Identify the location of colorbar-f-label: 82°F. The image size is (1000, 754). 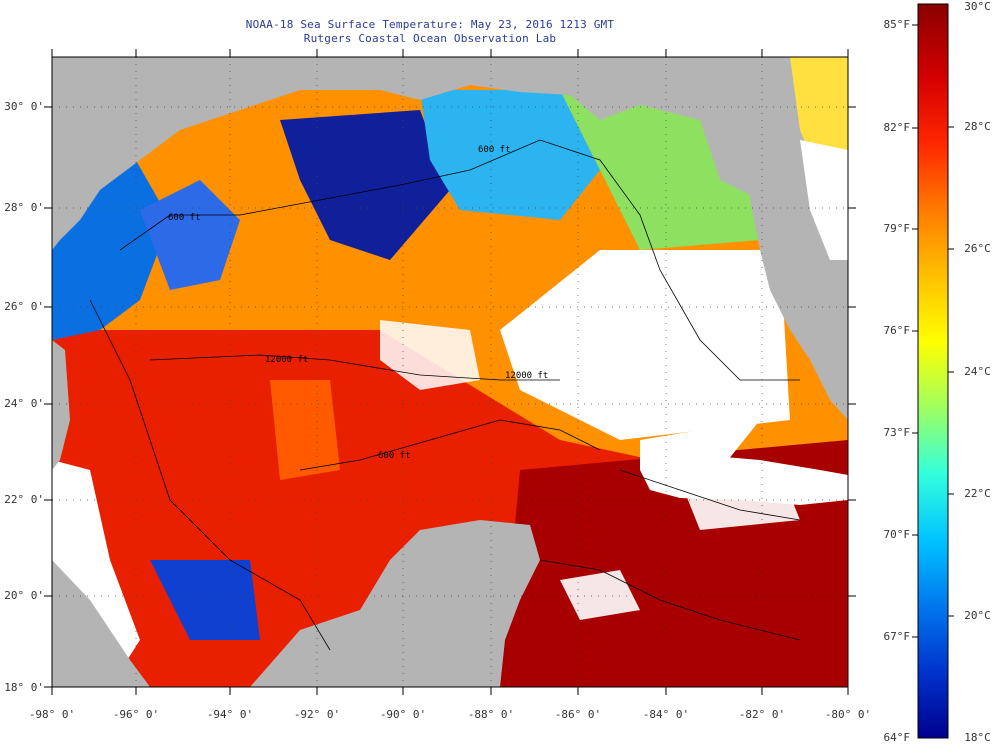
(897, 127).